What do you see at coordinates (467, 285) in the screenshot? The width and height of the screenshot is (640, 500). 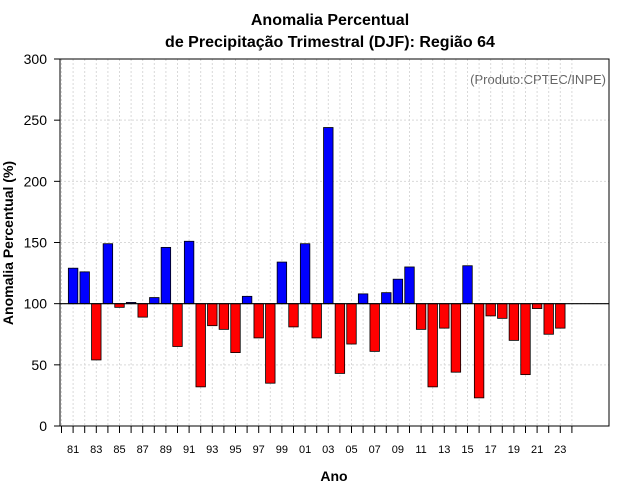 I see `bar-15: 15: 131` at bounding box center [467, 285].